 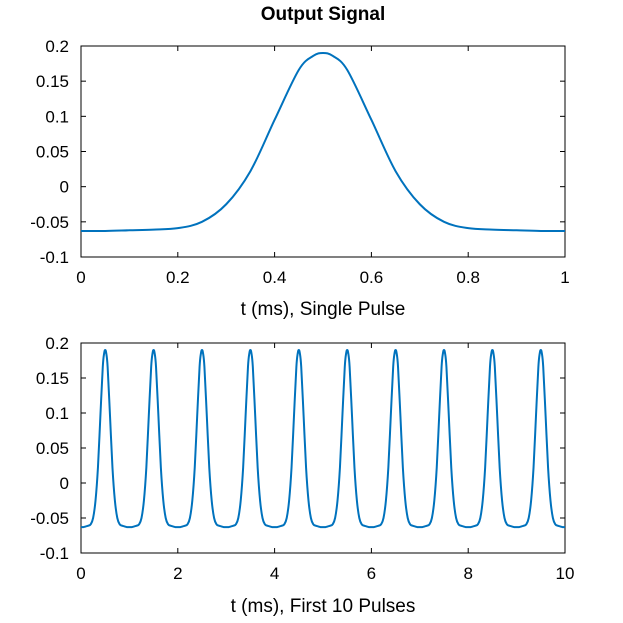 I want to click on y-tick-label-single-pulse: 0.05, so click(x=52, y=152).